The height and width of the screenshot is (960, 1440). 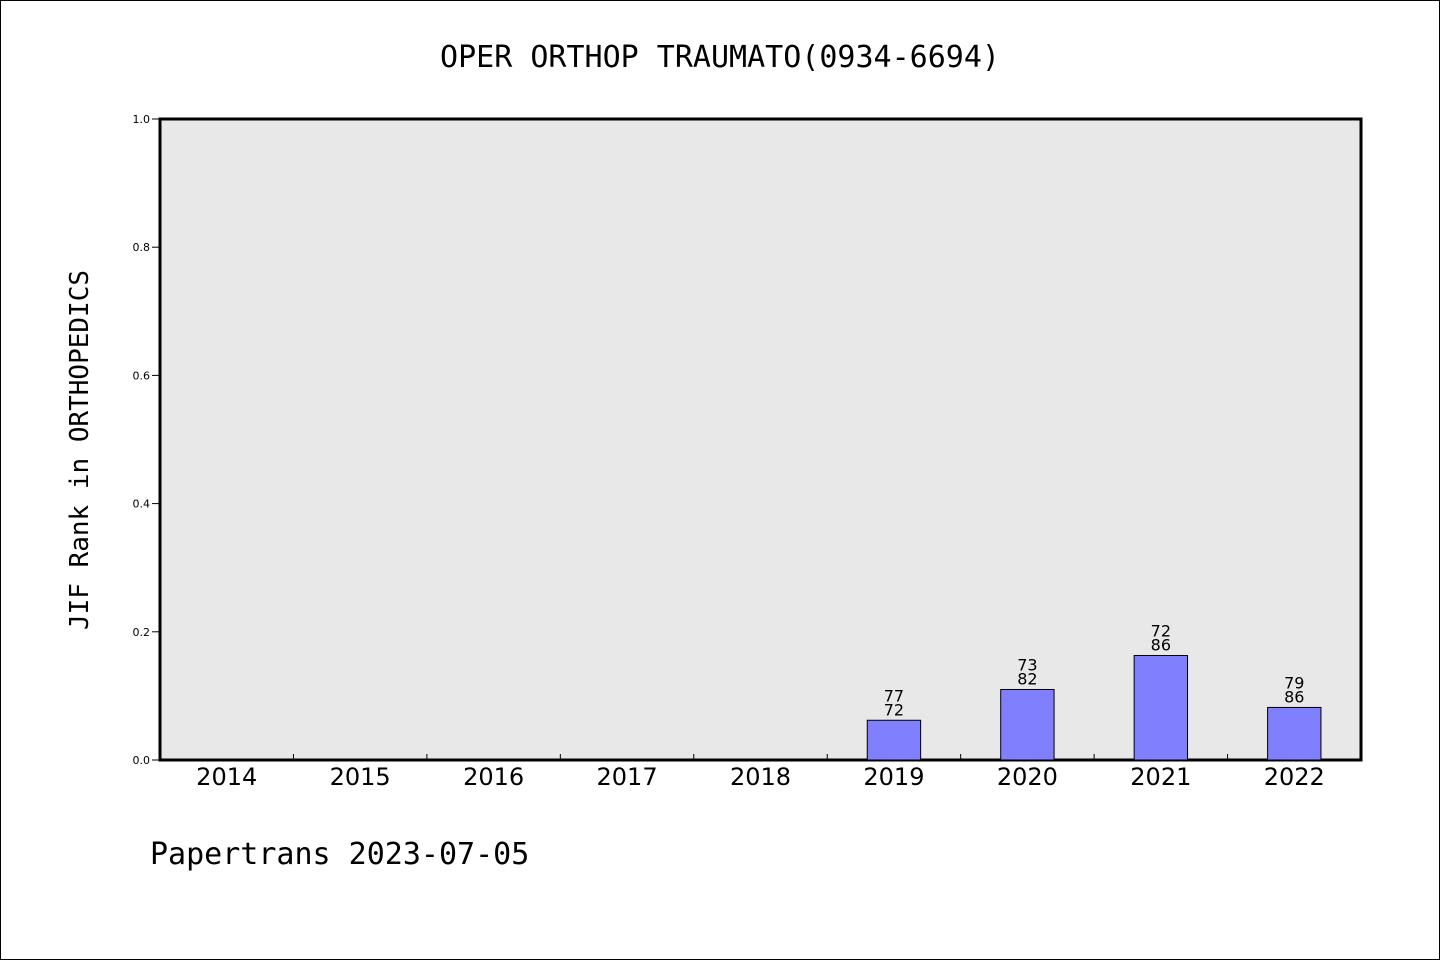 What do you see at coordinates (1294, 682) in the screenshot?
I see `bar-label: 79` at bounding box center [1294, 682].